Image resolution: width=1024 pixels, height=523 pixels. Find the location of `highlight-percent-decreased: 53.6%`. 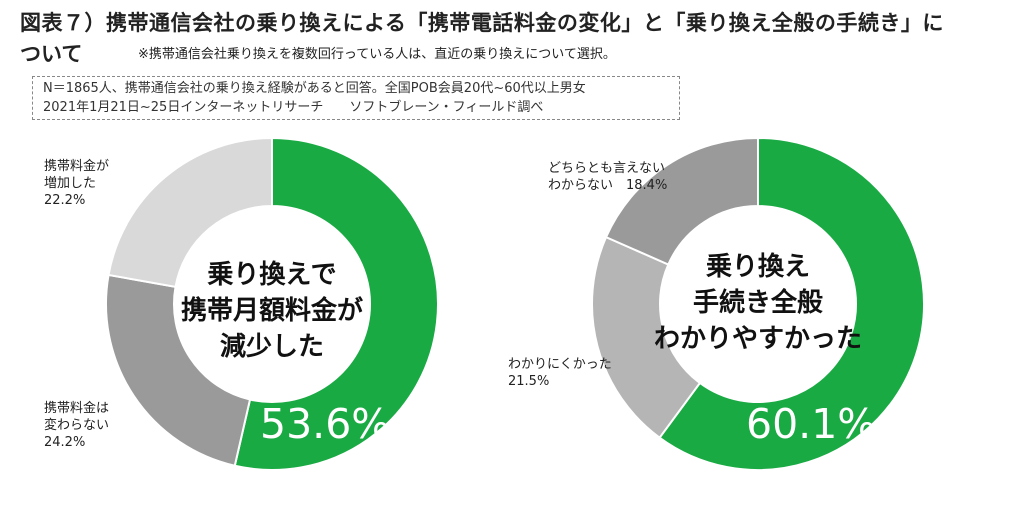

highlight-percent-decreased: 53.6% is located at coordinates (325, 424).